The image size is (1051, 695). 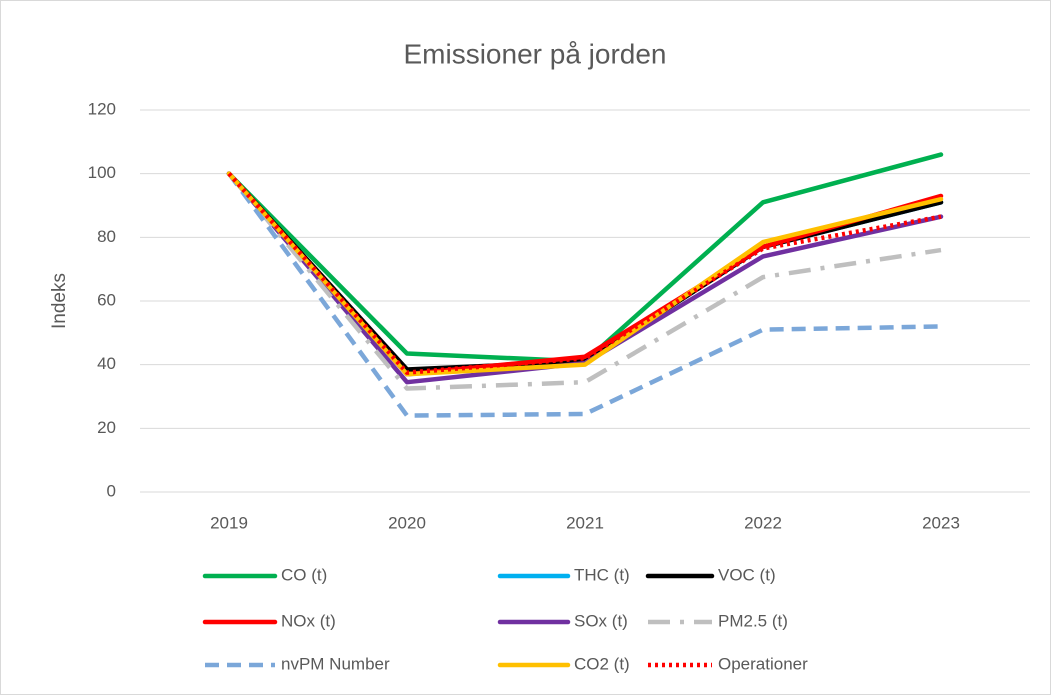 I want to click on x-tick-label: 2023, so click(x=941, y=522).